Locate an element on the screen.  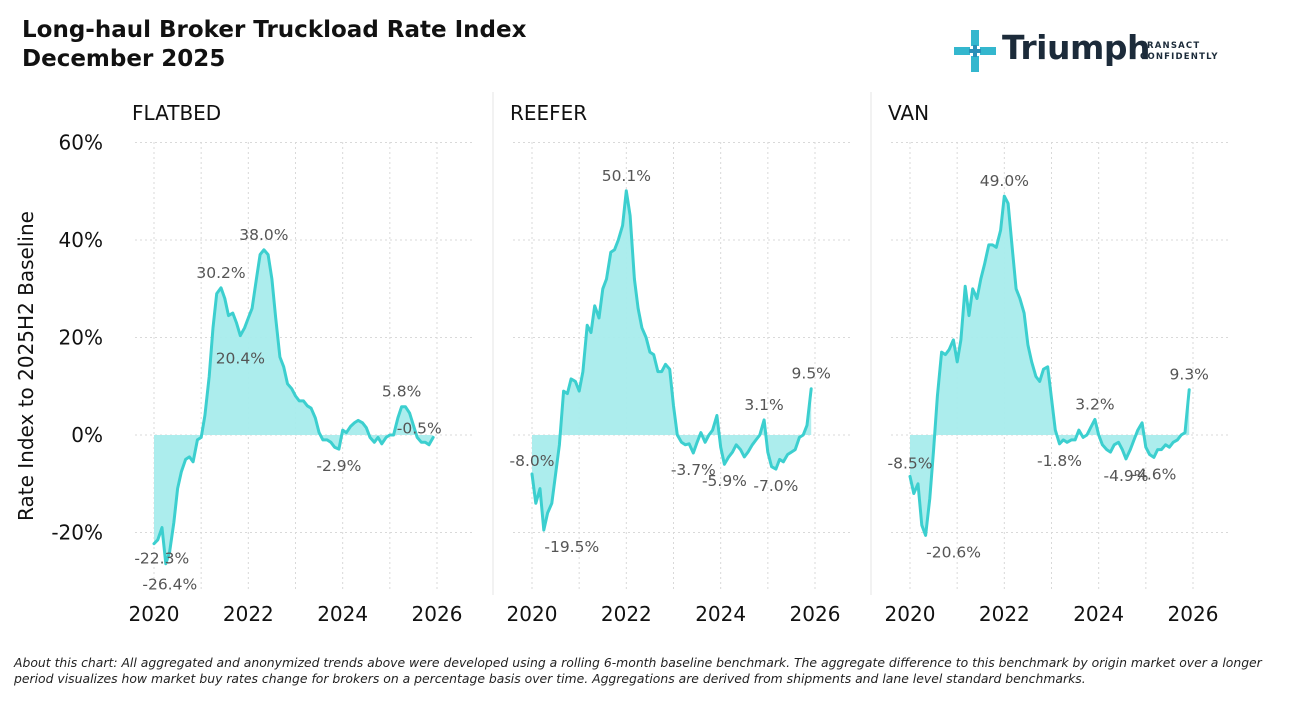
data-label: 5.8% is located at coordinates (401, 392).